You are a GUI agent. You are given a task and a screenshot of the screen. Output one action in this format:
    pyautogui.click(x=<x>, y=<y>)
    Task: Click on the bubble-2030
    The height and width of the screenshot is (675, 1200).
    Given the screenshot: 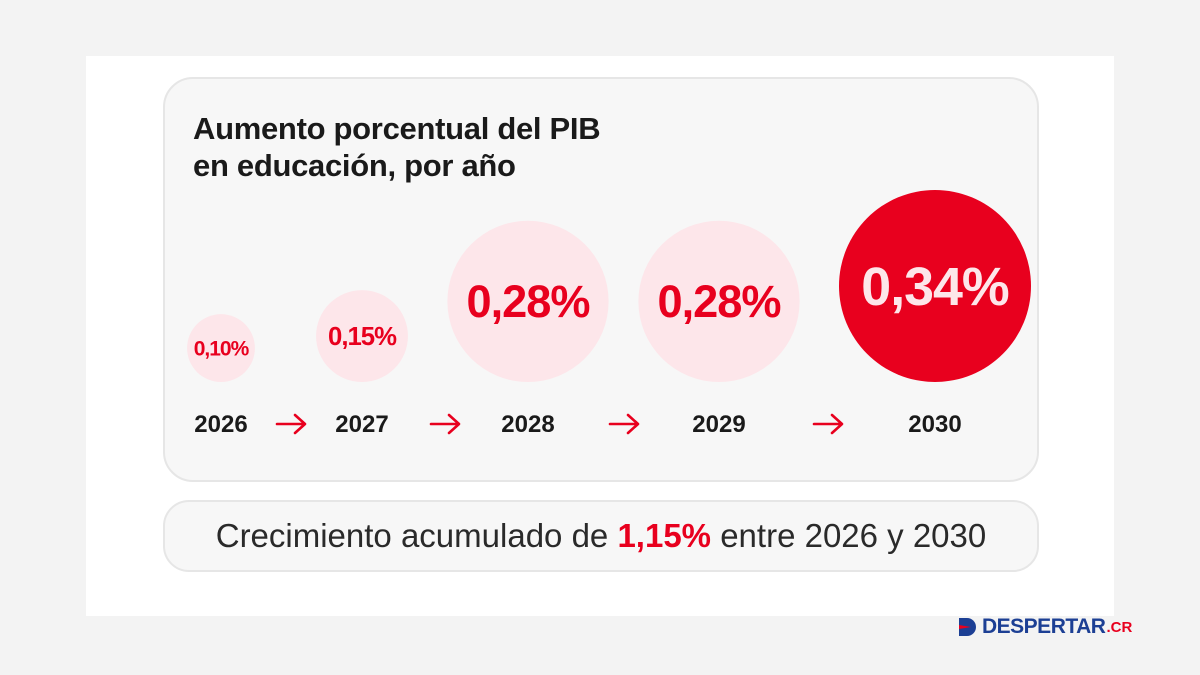 What is the action you would take?
    pyautogui.click(x=935, y=286)
    